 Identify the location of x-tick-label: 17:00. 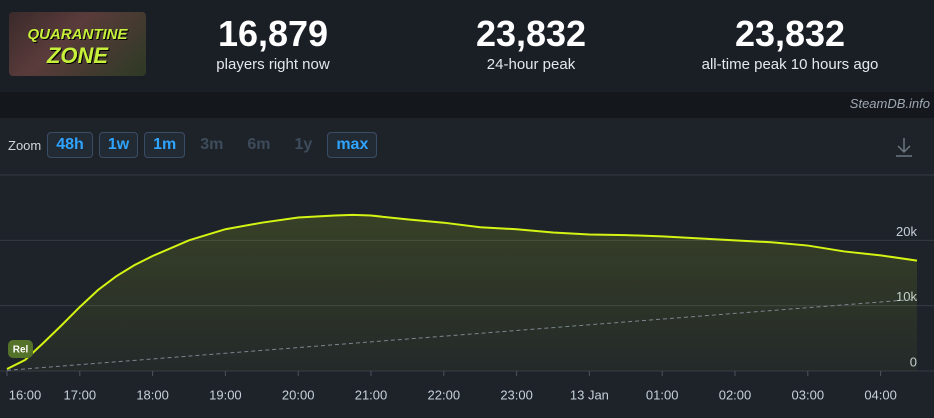
(80, 394).